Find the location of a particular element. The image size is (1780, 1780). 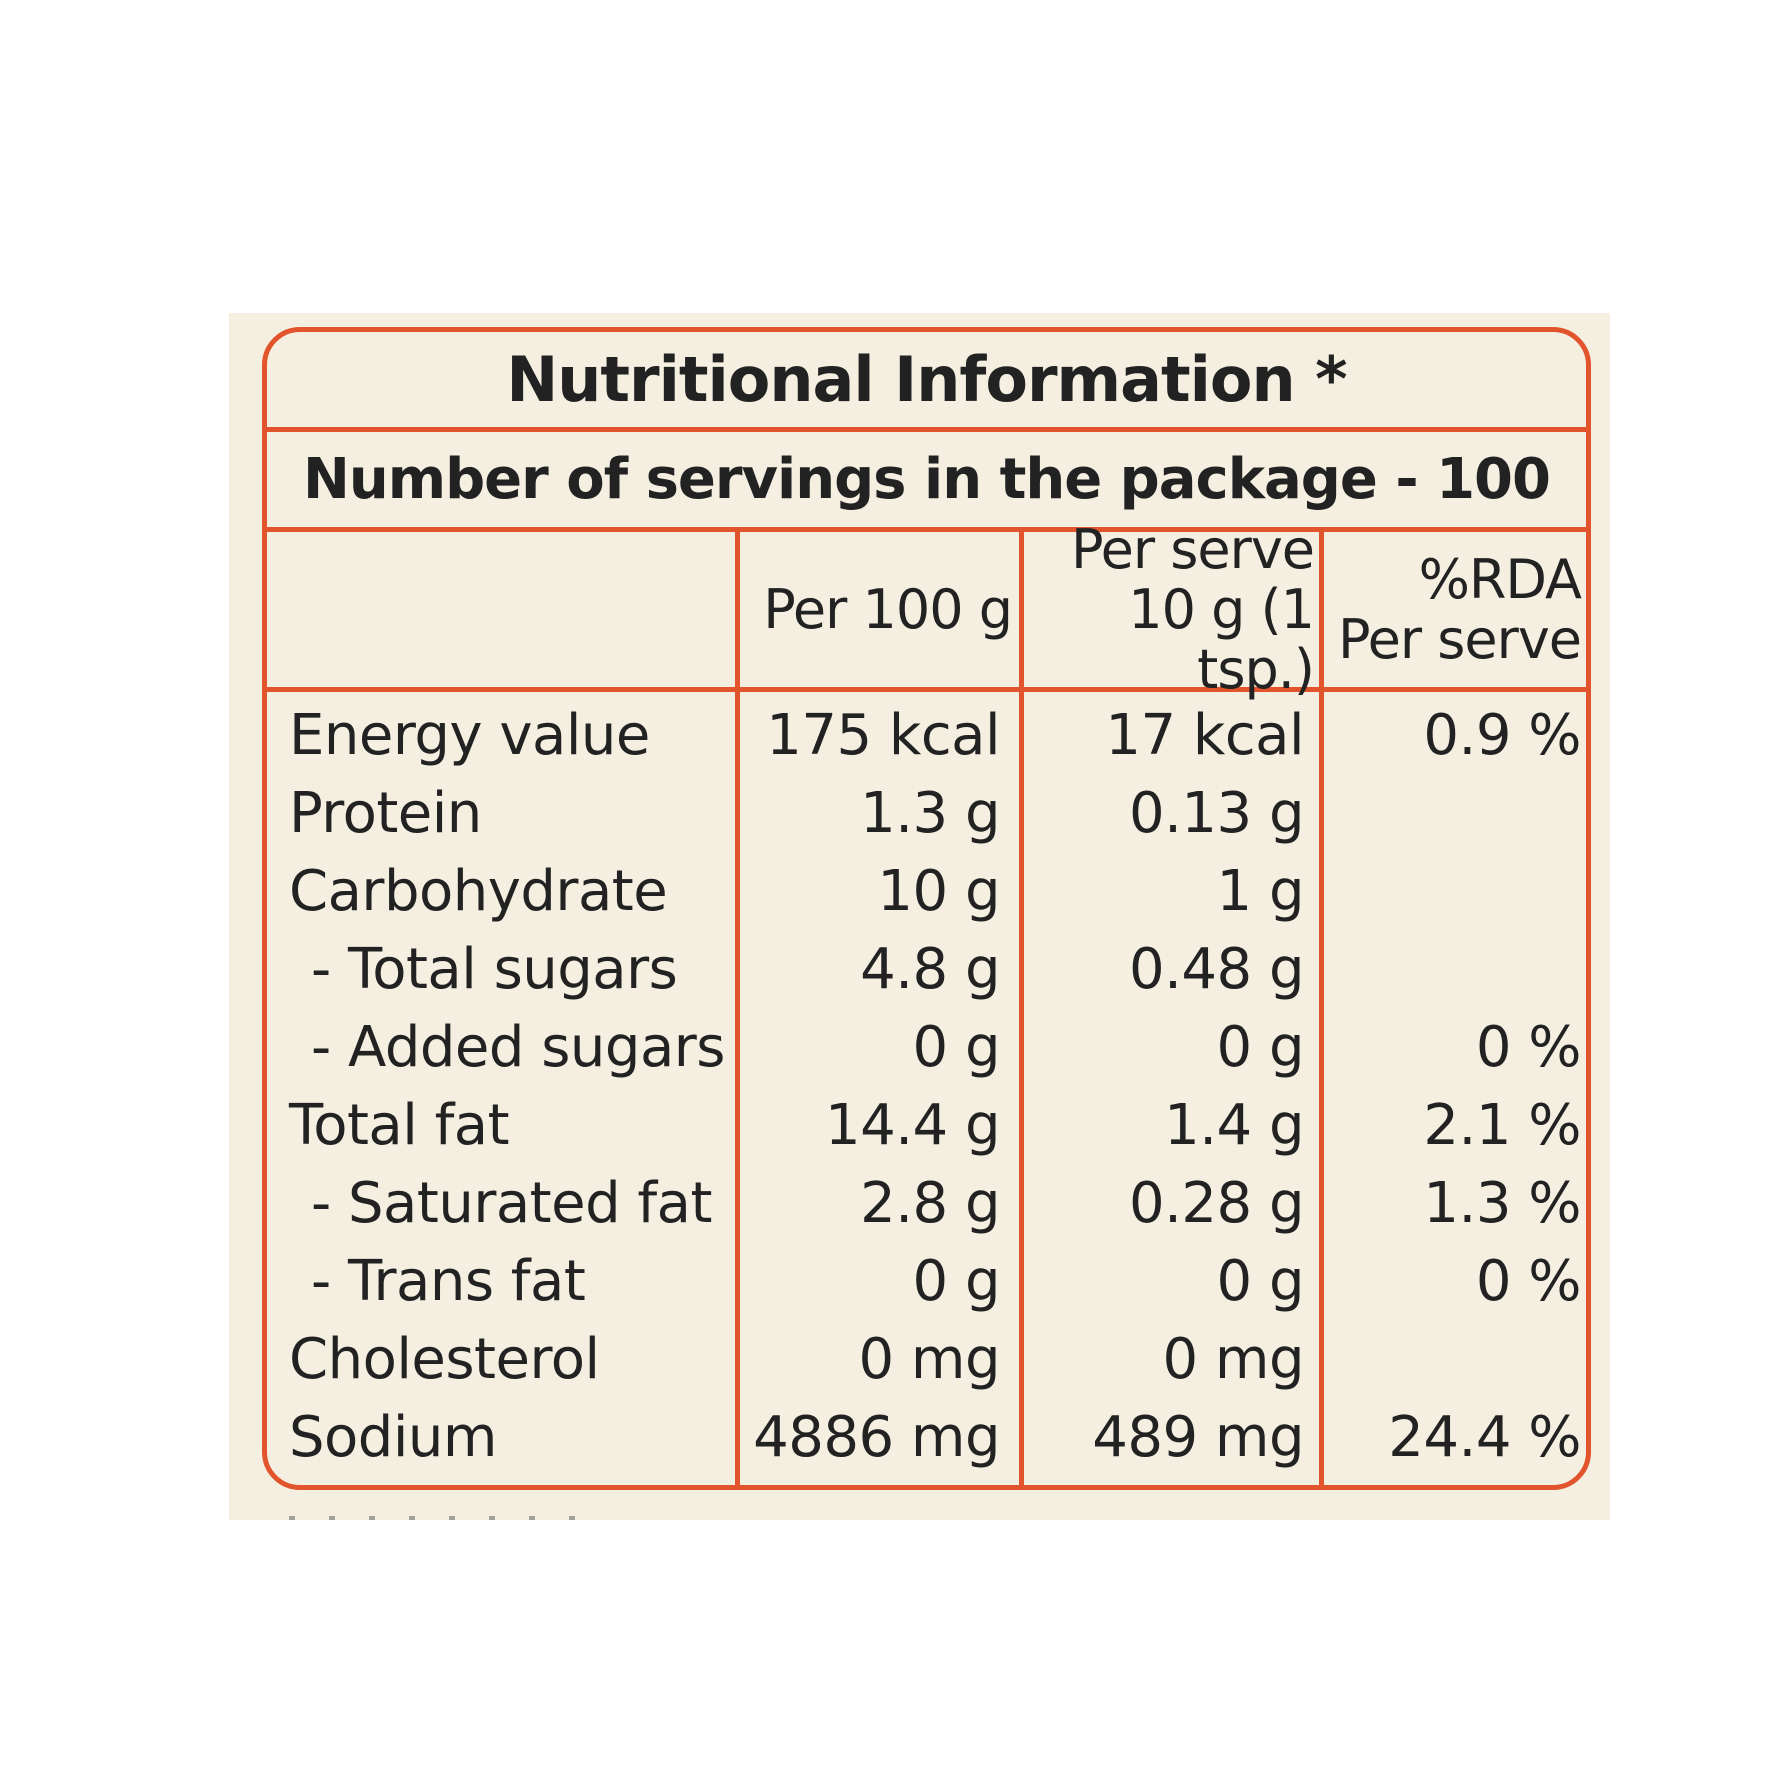

header-per-100g: Per 100 g is located at coordinates (876, 609).